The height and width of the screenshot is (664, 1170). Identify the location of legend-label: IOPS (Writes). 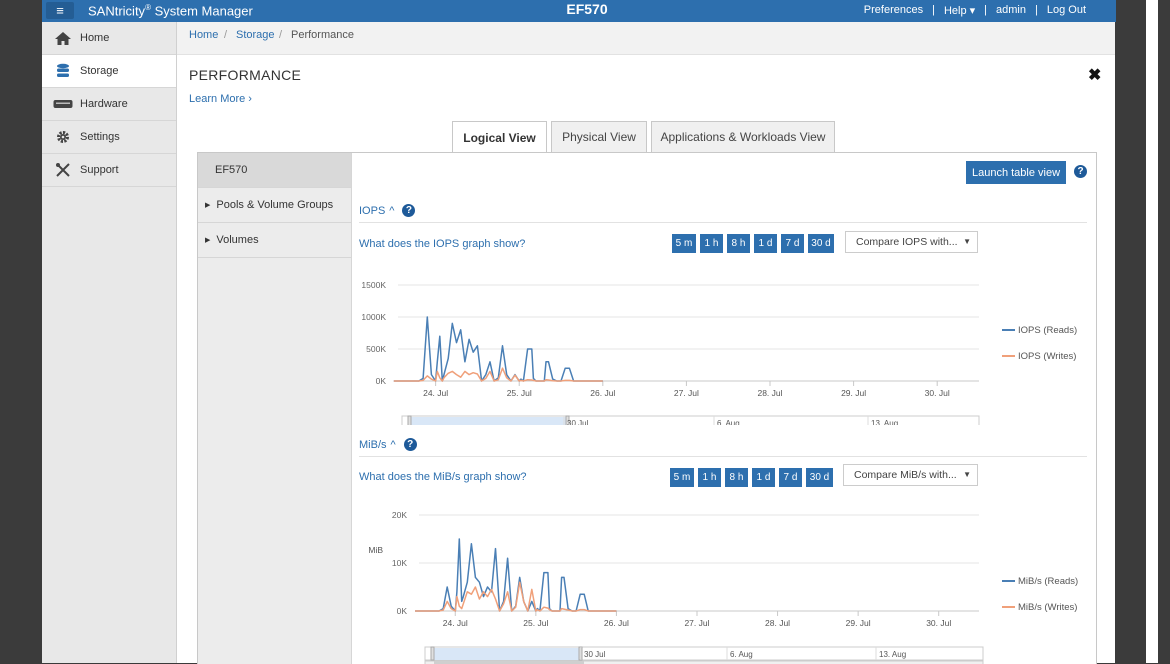
(1047, 356).